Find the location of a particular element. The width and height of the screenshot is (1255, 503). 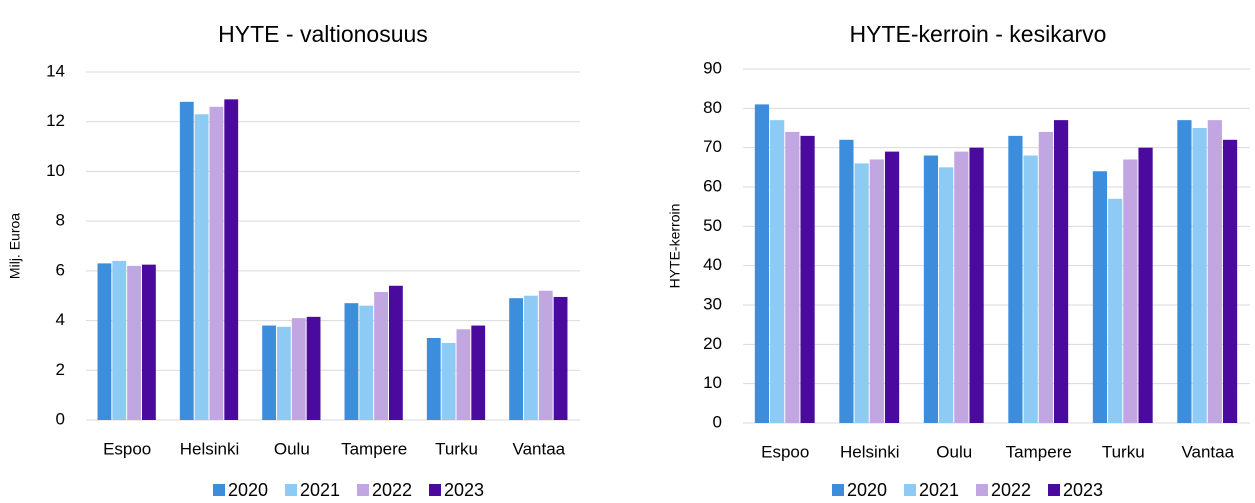

y-tick-label: 90 is located at coordinates (712, 67).